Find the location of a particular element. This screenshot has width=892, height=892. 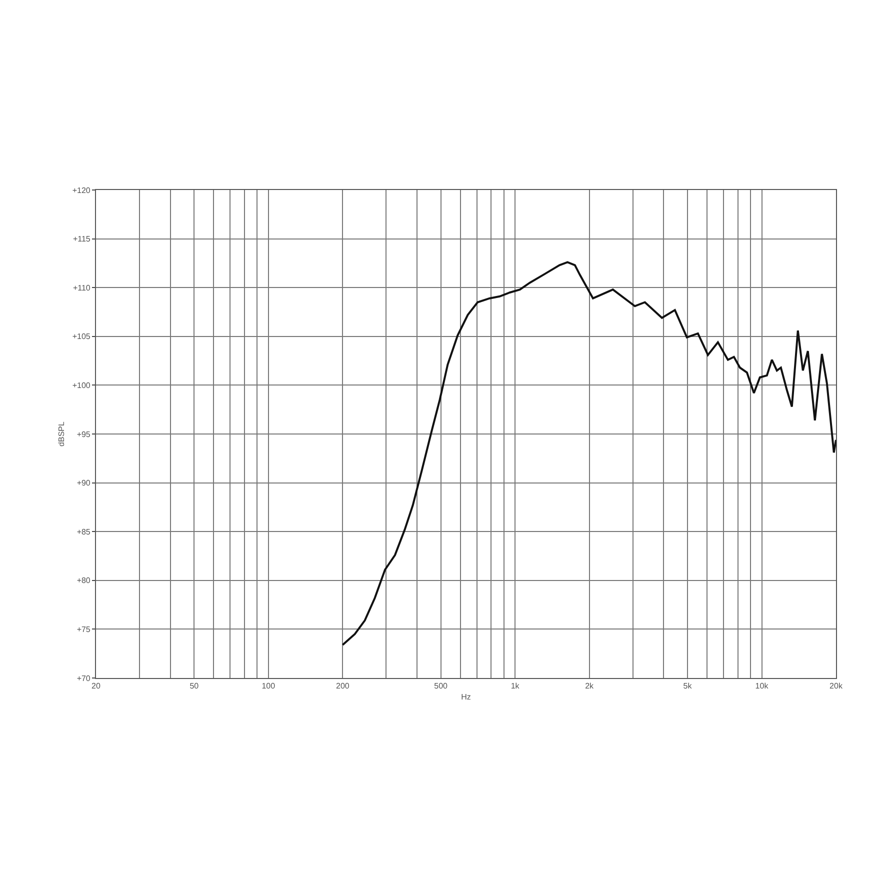

x-tick-label: 50 is located at coordinates (195, 686).